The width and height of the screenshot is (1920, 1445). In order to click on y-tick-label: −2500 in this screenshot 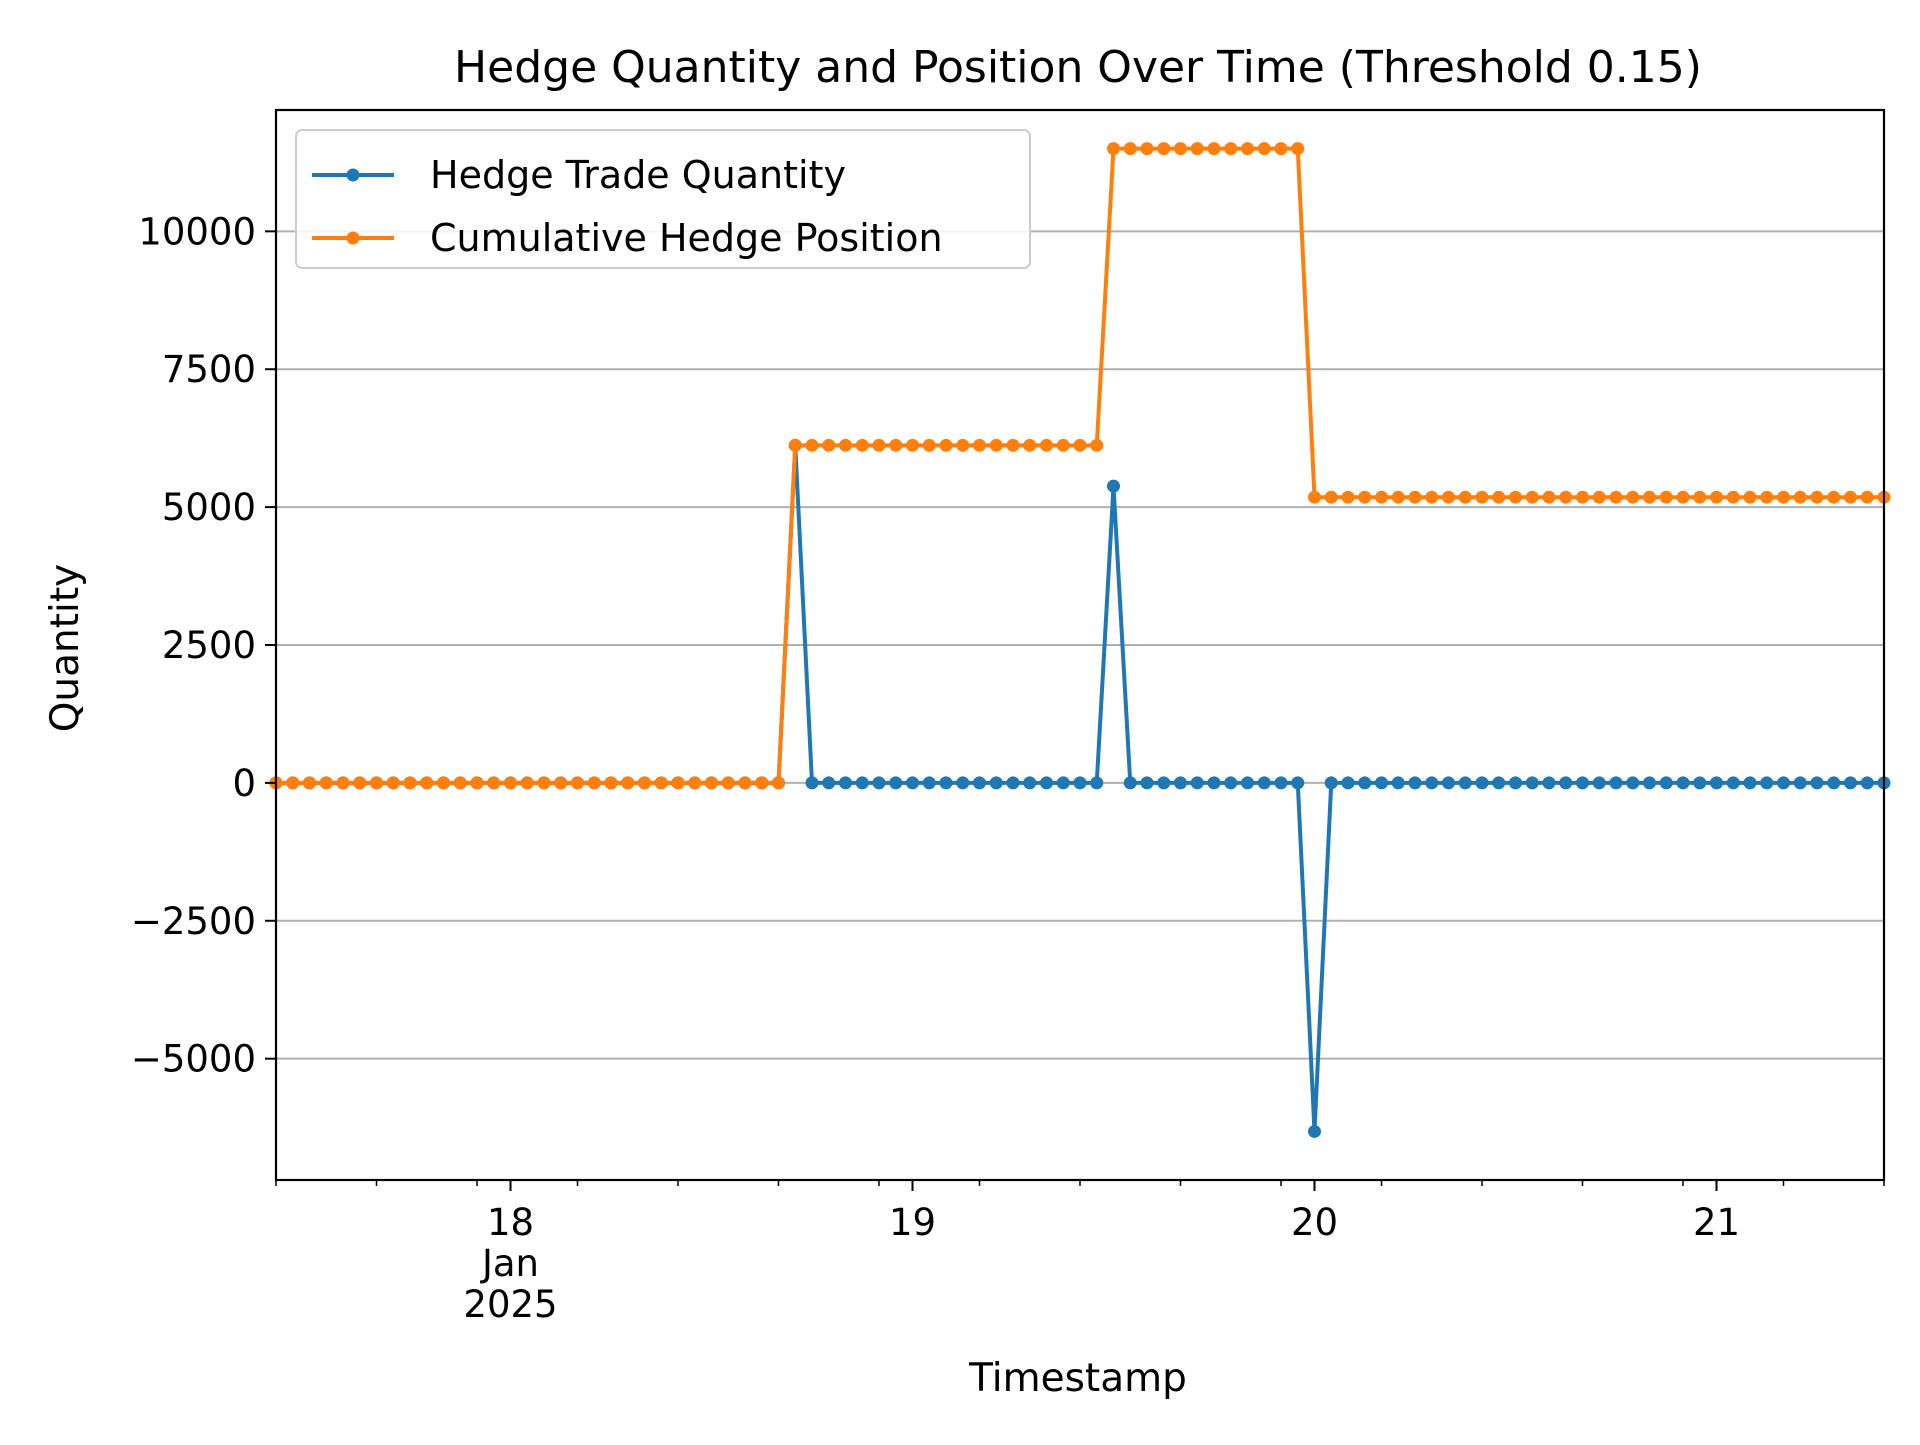, I will do `click(193, 921)`.